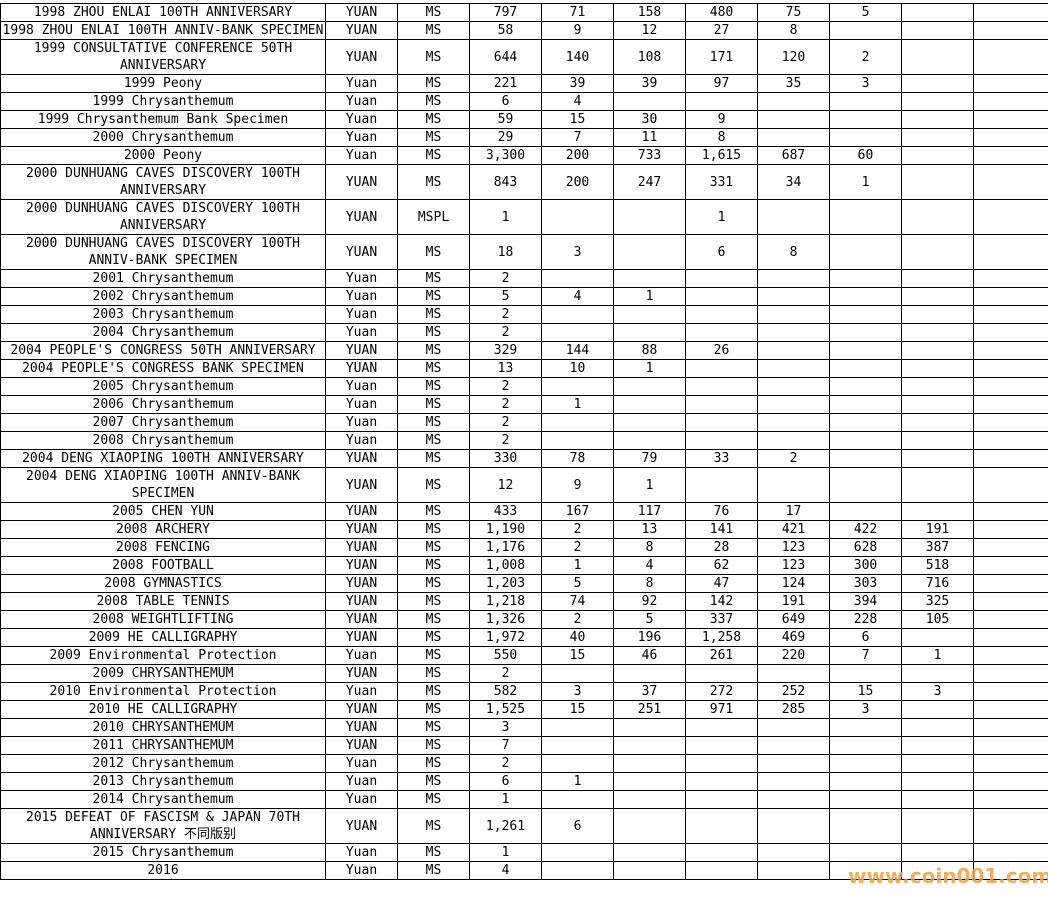 The width and height of the screenshot is (1048, 903). I want to click on table-row: 2010 CHRYSANTHEMUM YUAN MS 3, so click(524, 727).